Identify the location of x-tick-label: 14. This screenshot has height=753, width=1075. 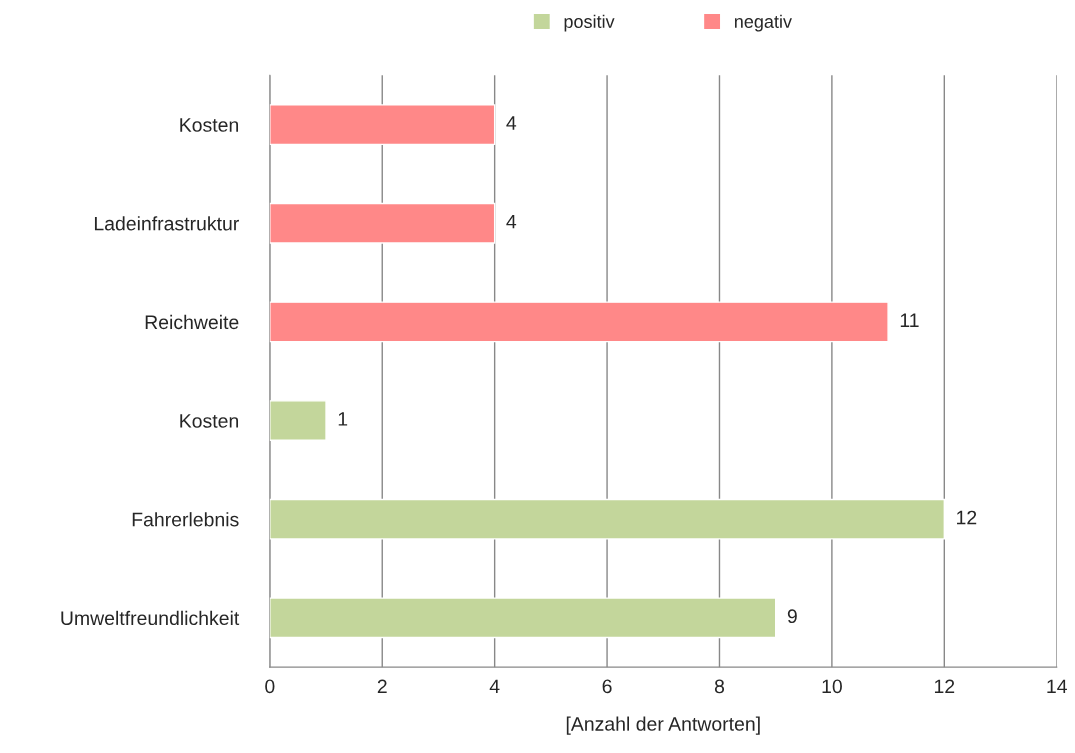
(1057, 686).